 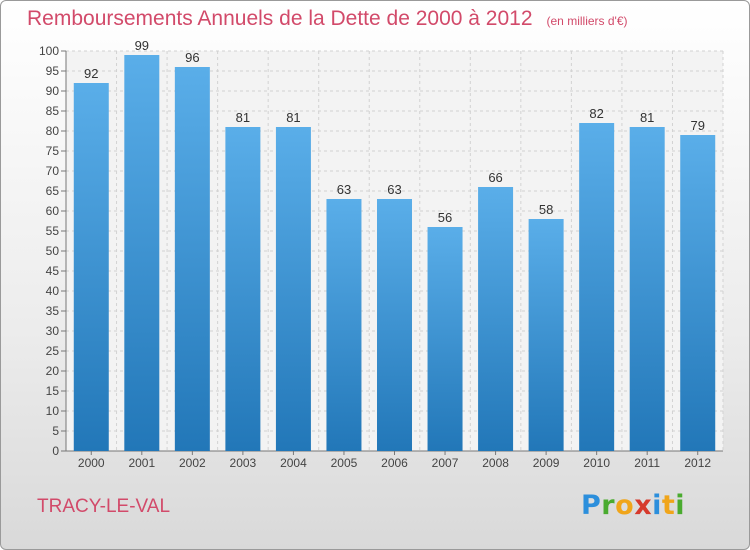 I want to click on data-label: 92, so click(x=91, y=73).